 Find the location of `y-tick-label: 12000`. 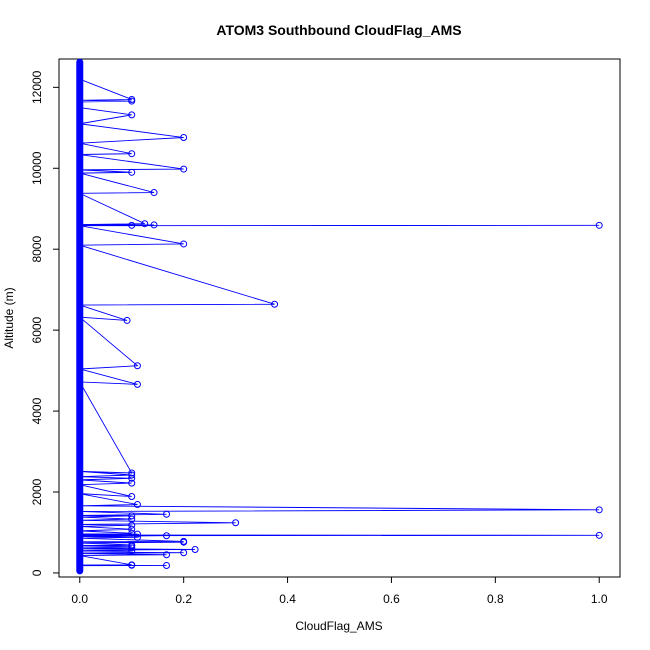

y-tick-label: 12000 is located at coordinates (37, 87).